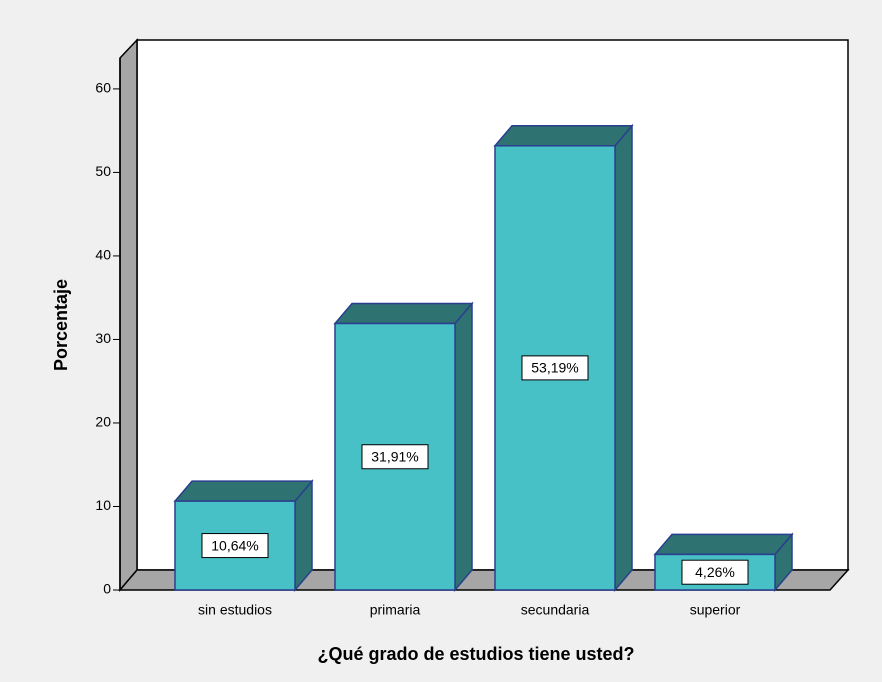  Describe the element at coordinates (103, 505) in the screenshot. I see `y-tick-label: 10` at that location.